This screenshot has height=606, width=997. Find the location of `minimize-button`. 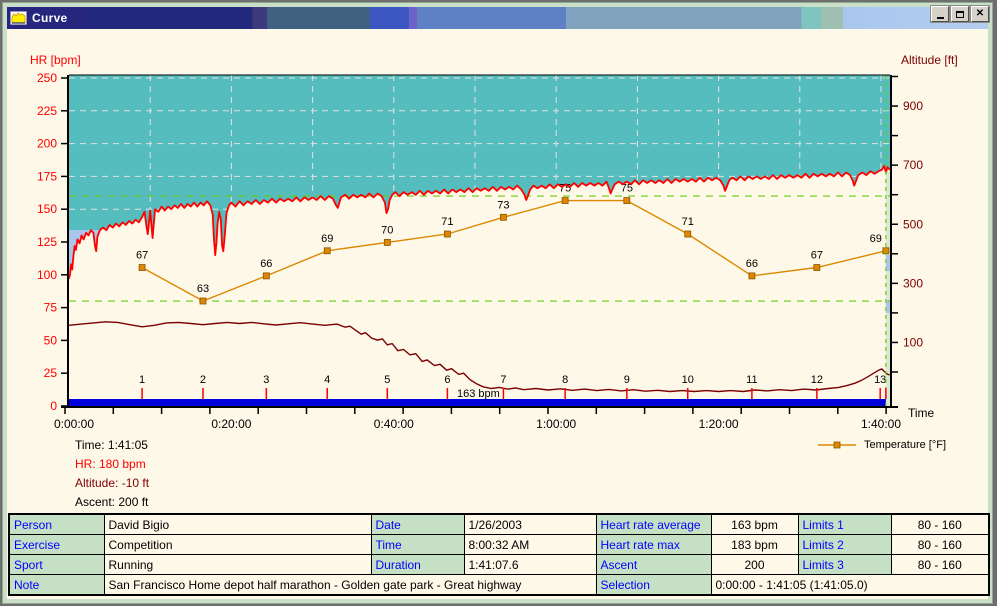

minimize-button is located at coordinates (940, 14).